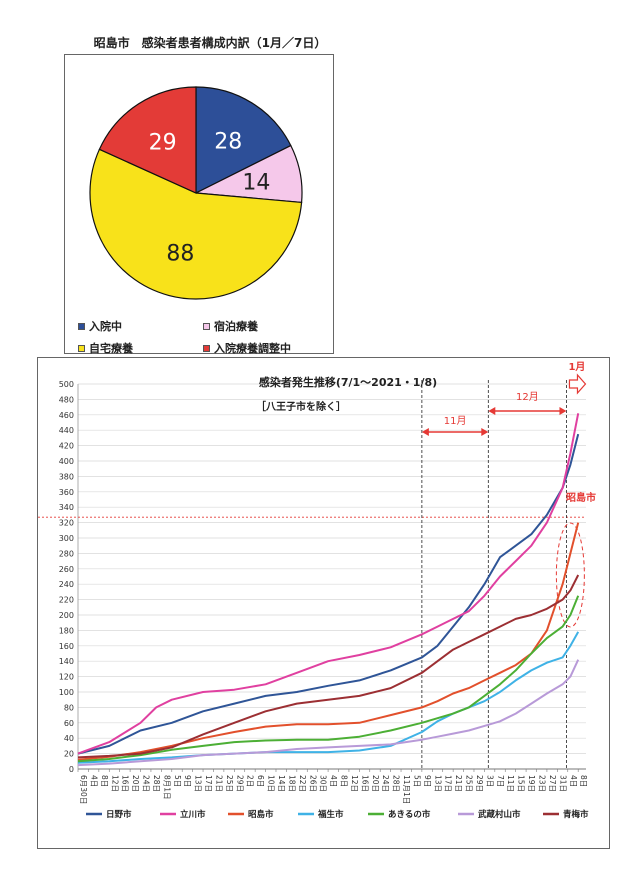 The width and height of the screenshot is (620, 877). Describe the element at coordinates (570, 575) in the screenshot. I see `city-highlight-ellipse` at that location.